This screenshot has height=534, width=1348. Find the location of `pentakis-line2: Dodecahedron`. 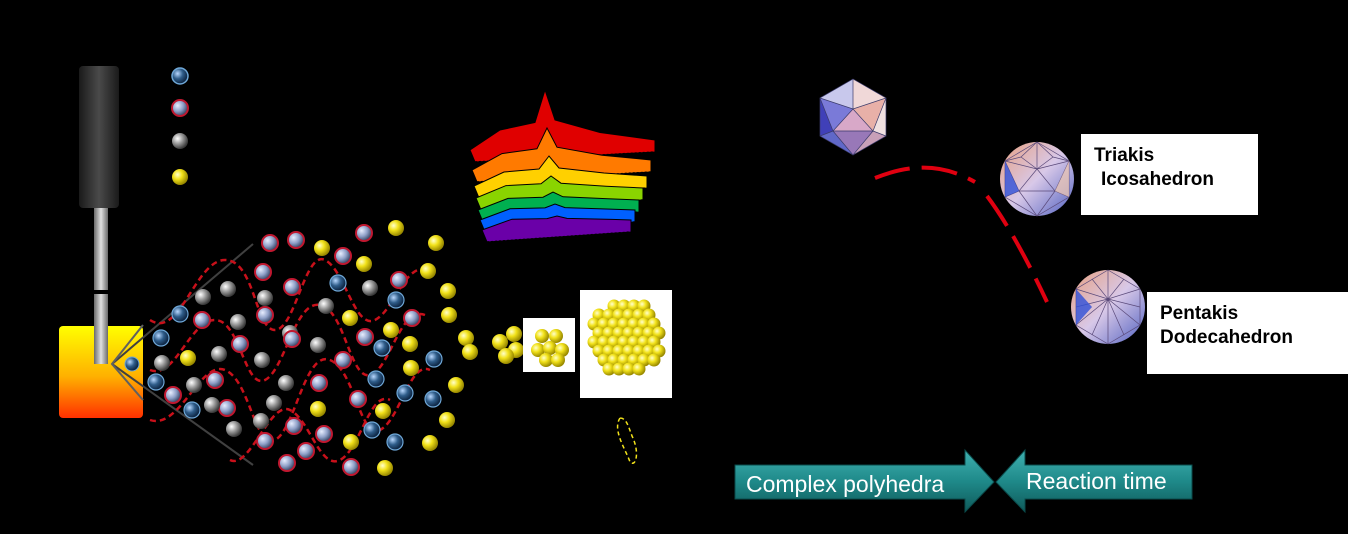

pentakis-line2: Dodecahedron is located at coordinates (1227, 337).